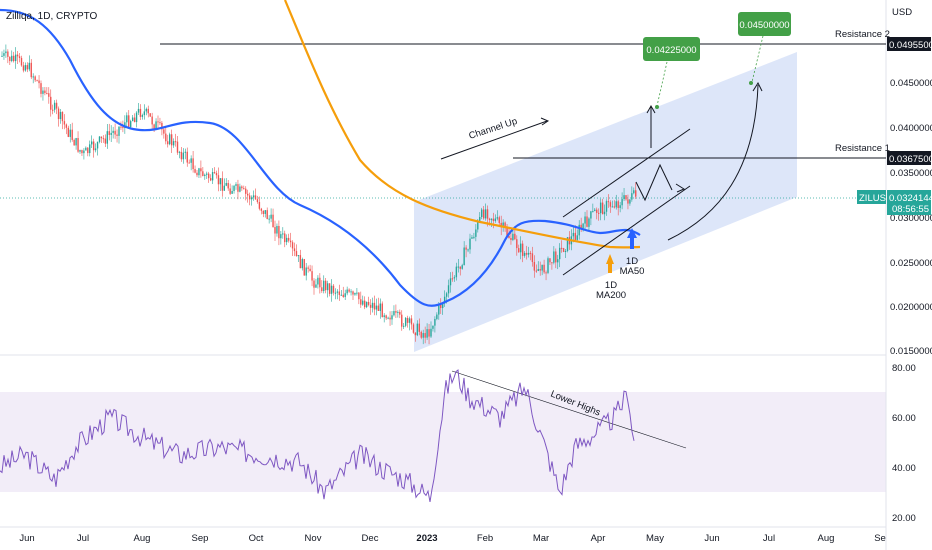  I want to click on time-label-dec: Dec, so click(370, 538).